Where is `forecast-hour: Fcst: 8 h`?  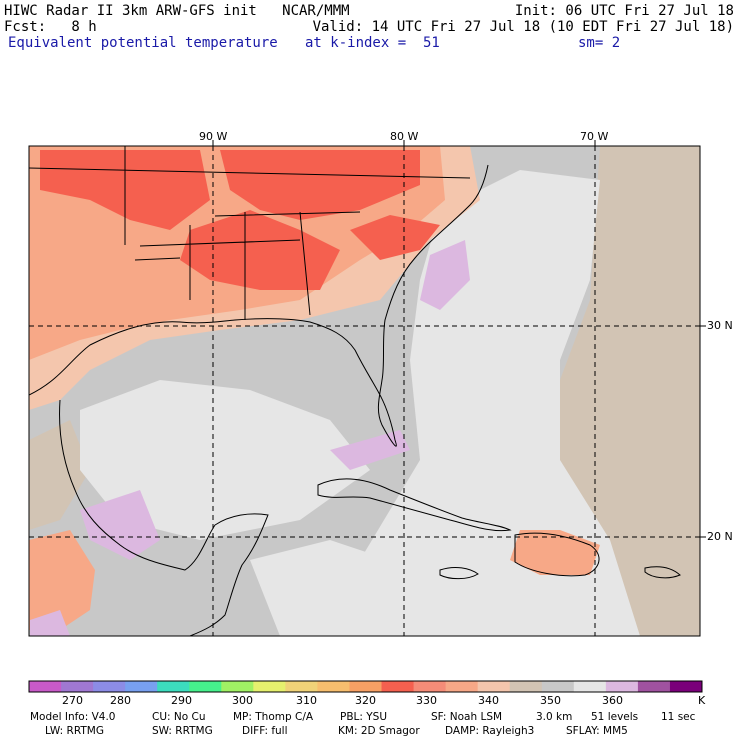
forecast-hour: Fcst: 8 h is located at coordinates (50, 27).